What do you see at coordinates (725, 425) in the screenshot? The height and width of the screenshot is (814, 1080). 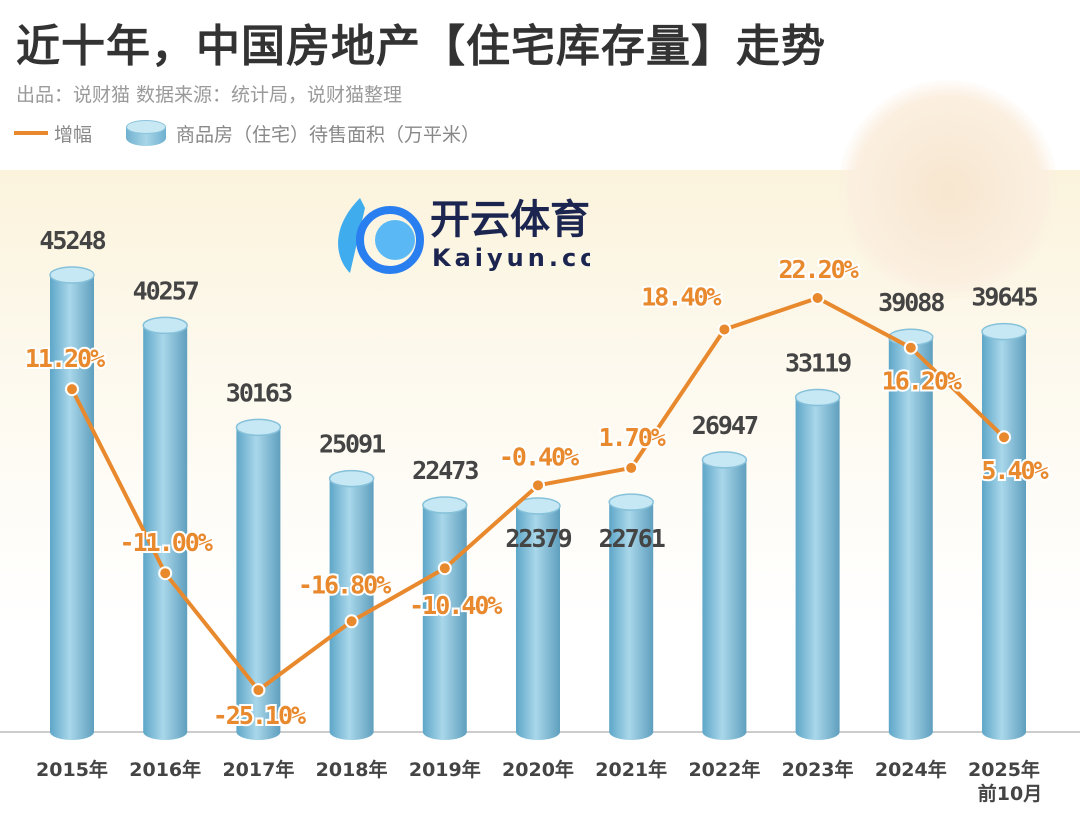 I see `bar-value-label: 26947` at bounding box center [725, 425].